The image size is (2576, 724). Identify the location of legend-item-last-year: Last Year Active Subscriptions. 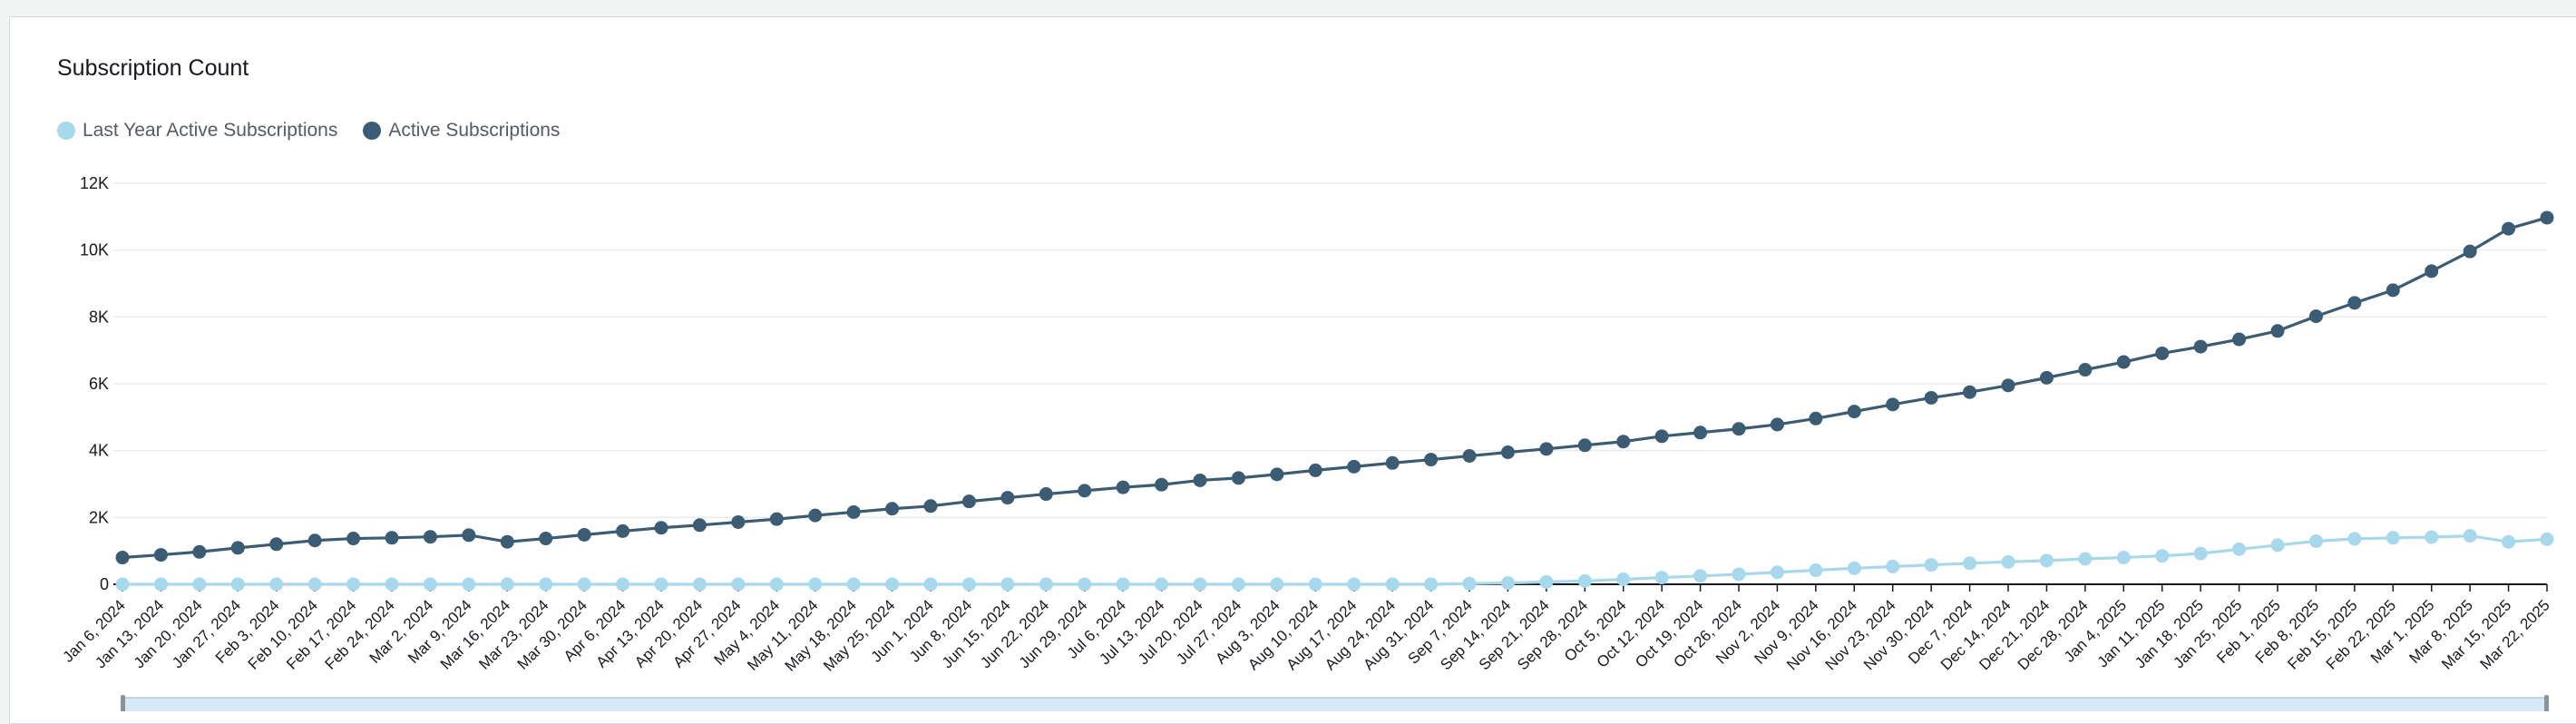
(197, 131).